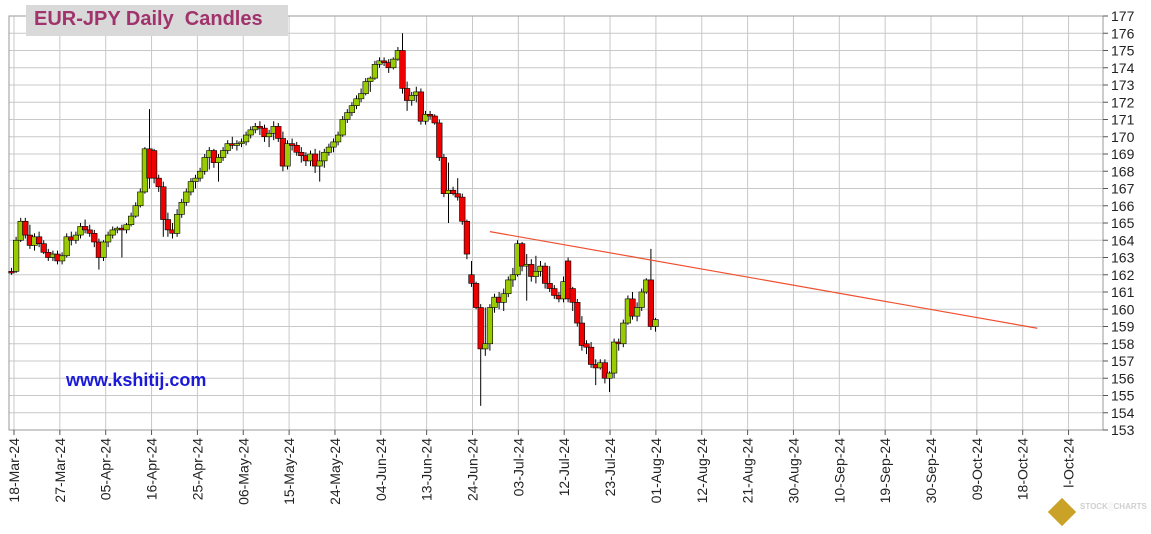  I want to click on x-tick-label: 06-May-24, so click(243, 471).